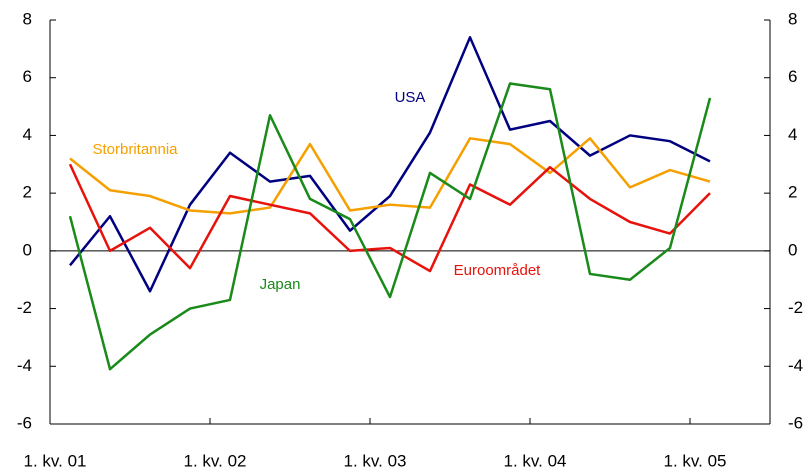 The width and height of the screenshot is (812, 474). I want to click on y-tick-label: 2, so click(27, 192).